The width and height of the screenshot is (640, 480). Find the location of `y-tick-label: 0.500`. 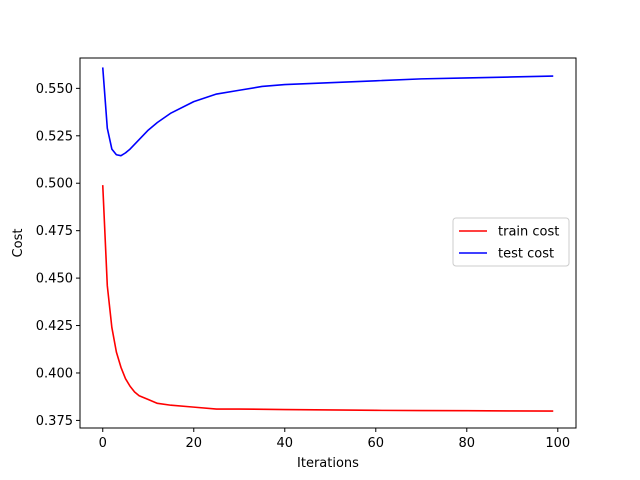

y-tick-label: 0.500 is located at coordinates (54, 184).